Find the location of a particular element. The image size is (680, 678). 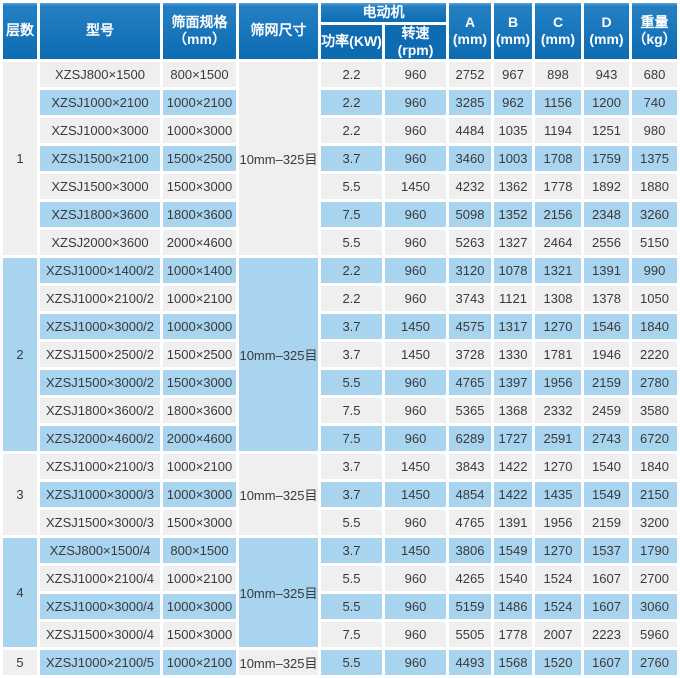

model-cell: XZSJ2000×4600/2 is located at coordinates (100, 438).